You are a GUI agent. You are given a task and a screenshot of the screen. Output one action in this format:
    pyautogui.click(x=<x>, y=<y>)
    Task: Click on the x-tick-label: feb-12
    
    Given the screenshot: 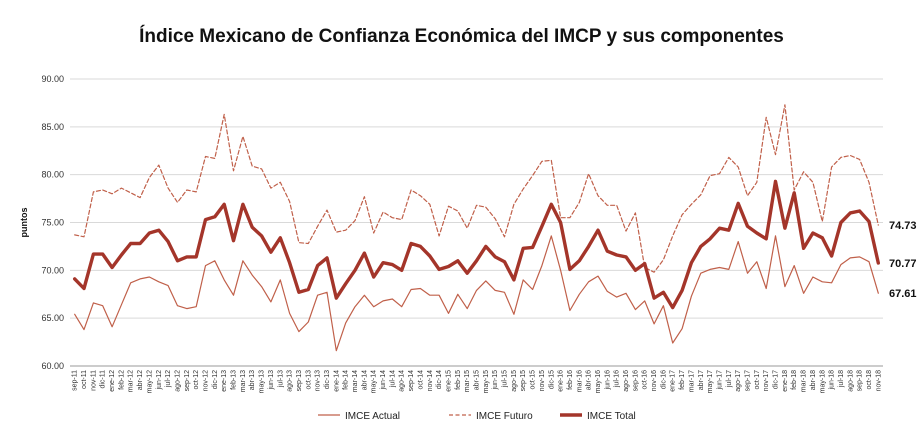 What is the action you would take?
    pyautogui.click(x=121, y=380)
    